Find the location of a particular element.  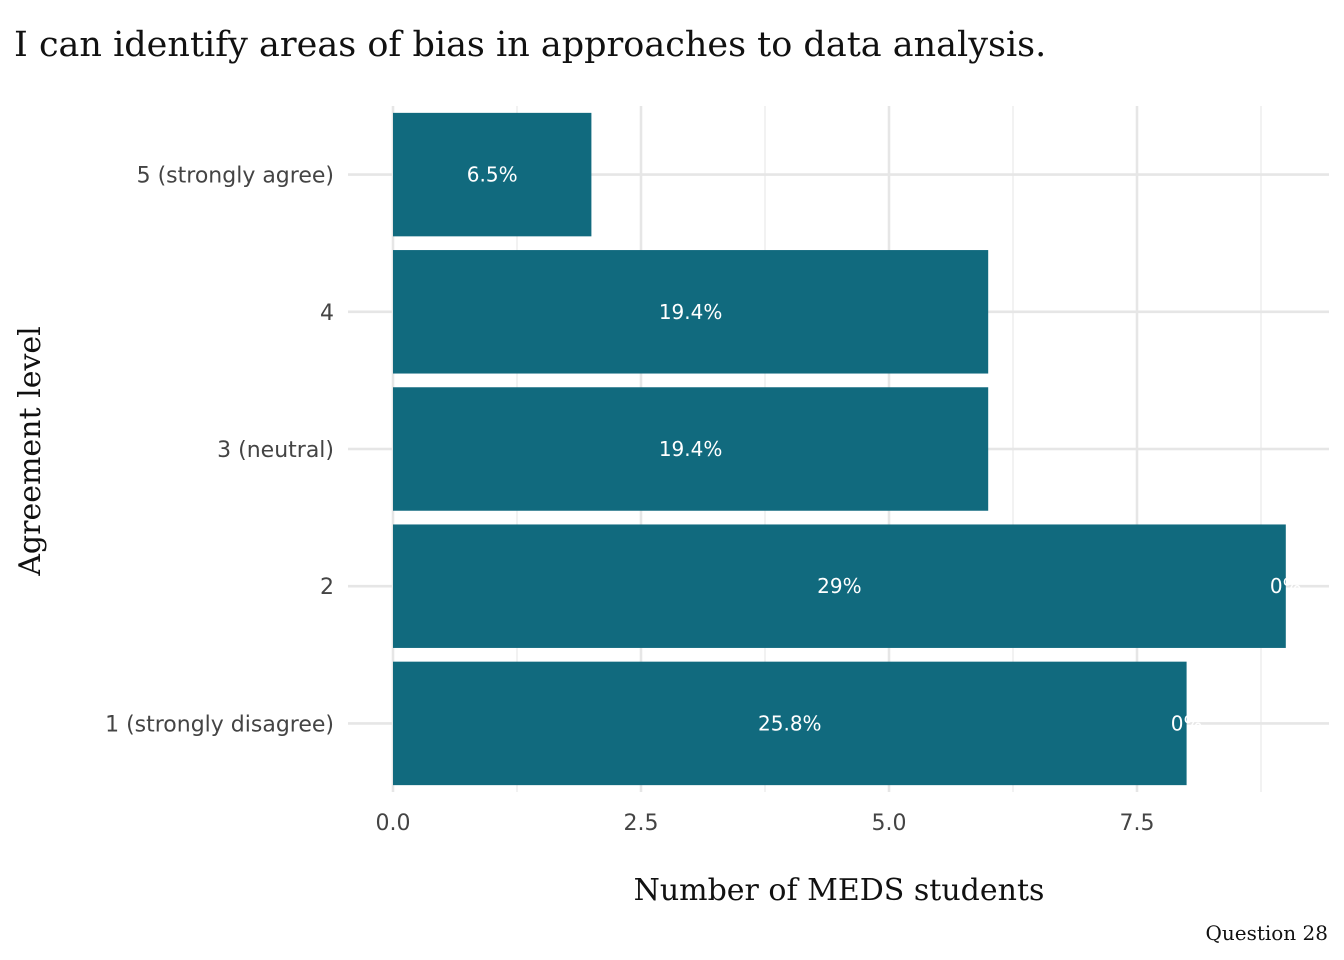

y-tick-label: 1 (strongly disagree) is located at coordinates (219, 724).